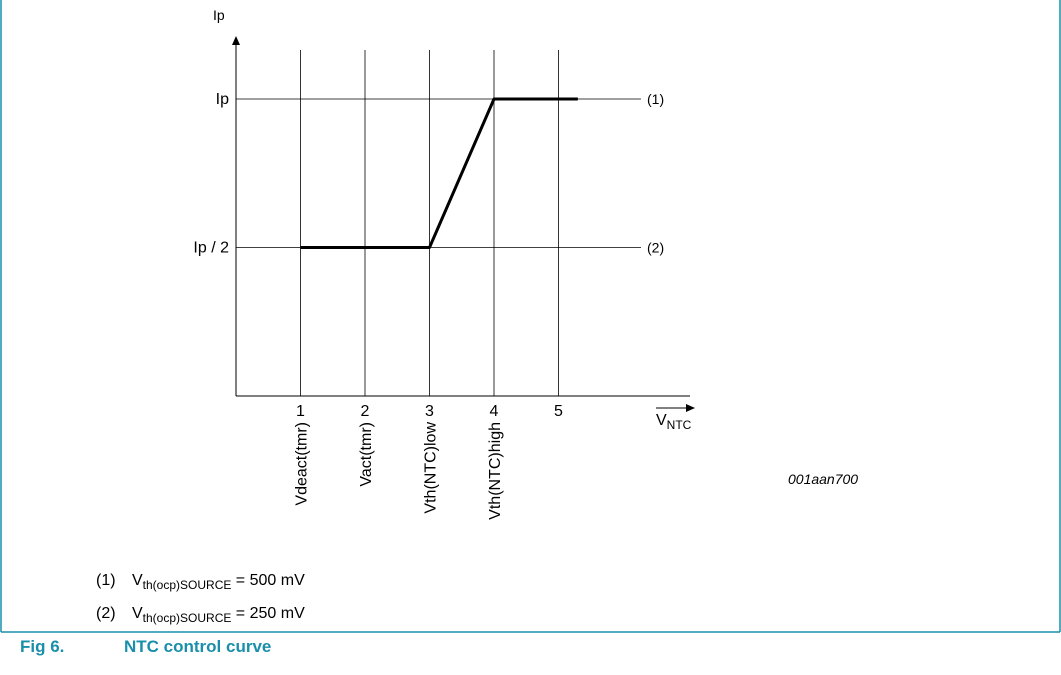 This screenshot has width=1061, height=675. Describe the element at coordinates (365, 411) in the screenshot. I see `x-tick-label: 2` at that location.